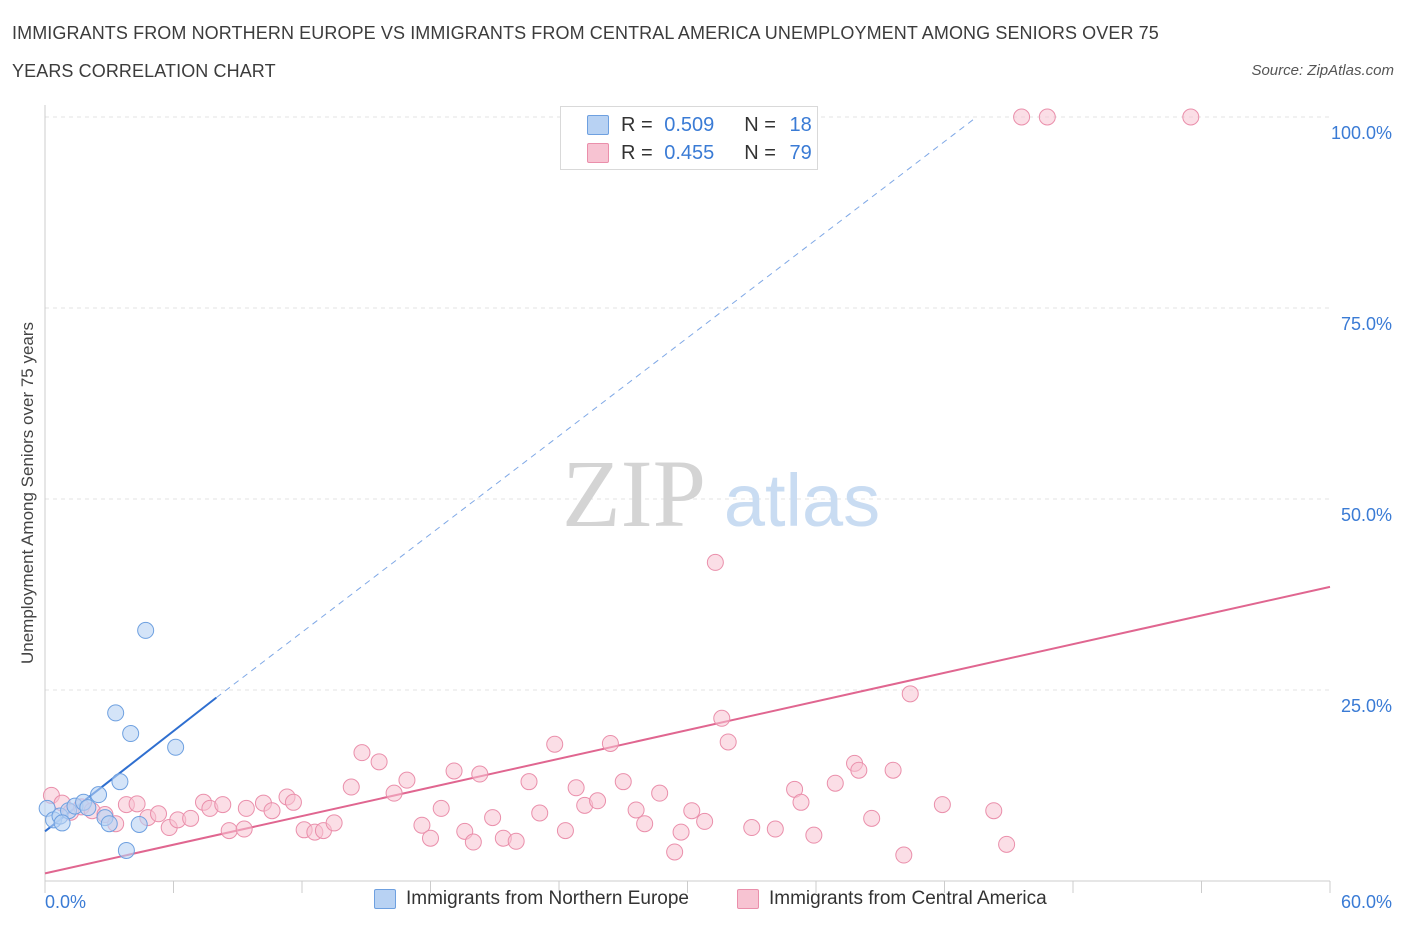 This screenshot has width=1406, height=930. Describe the element at coordinates (721, 493) in the screenshot. I see `watermark: ZIP atlas` at that location.